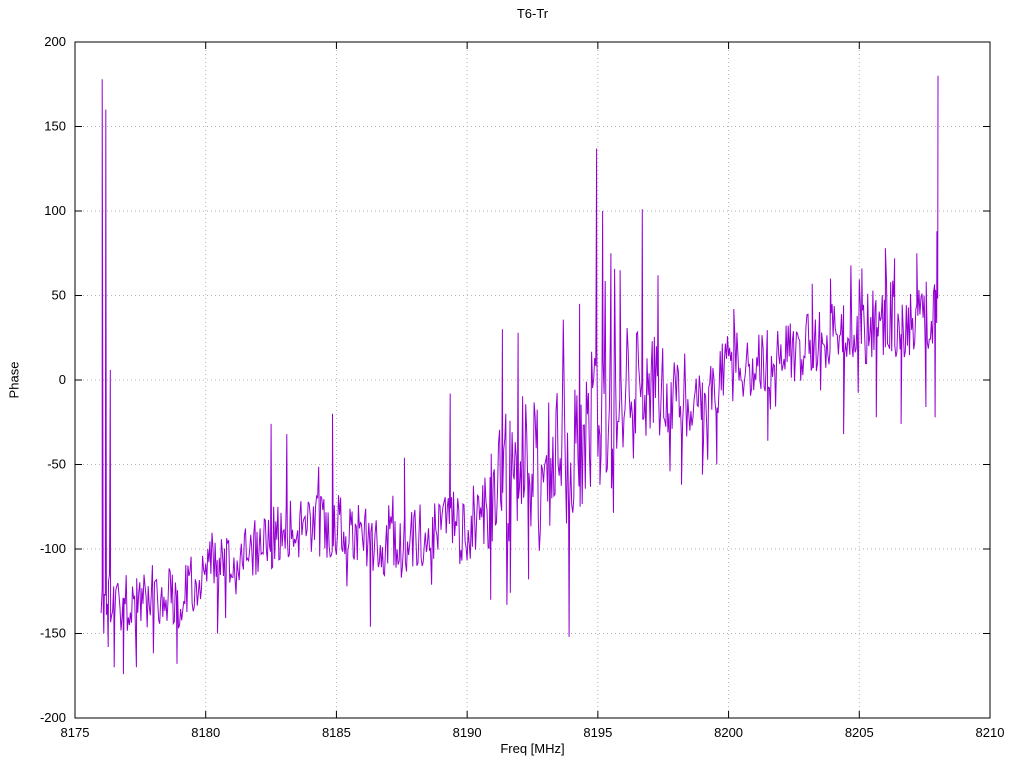 Image resolution: width=1024 pixels, height=768 pixels. I want to click on y-tick-label: -150, so click(53, 633).